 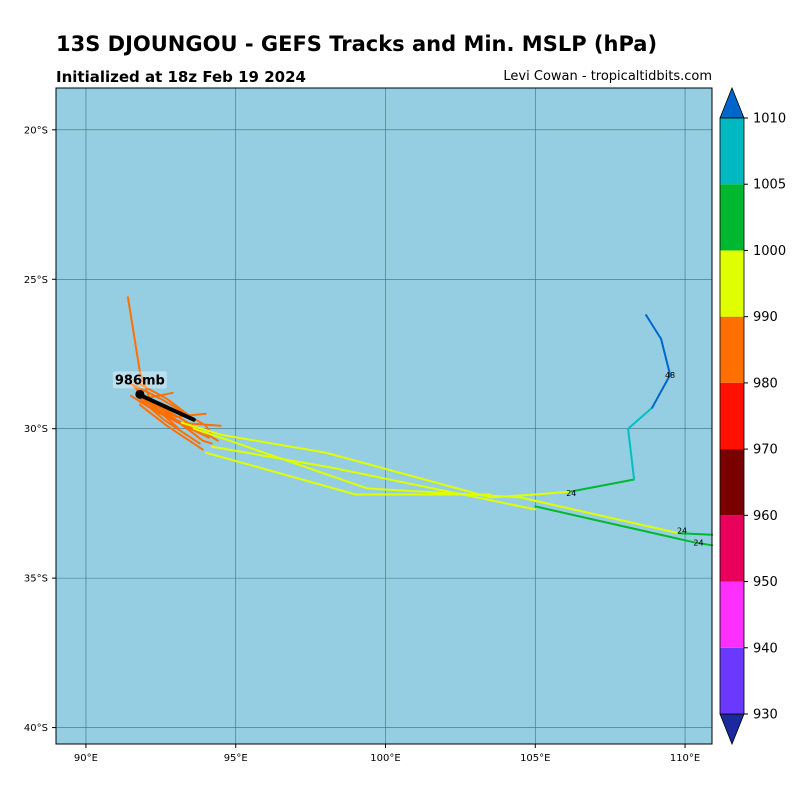 I want to click on pressure-colorbar: 930 940 950 960 970 980 990 1000 1005 1010, so click(x=752, y=416).